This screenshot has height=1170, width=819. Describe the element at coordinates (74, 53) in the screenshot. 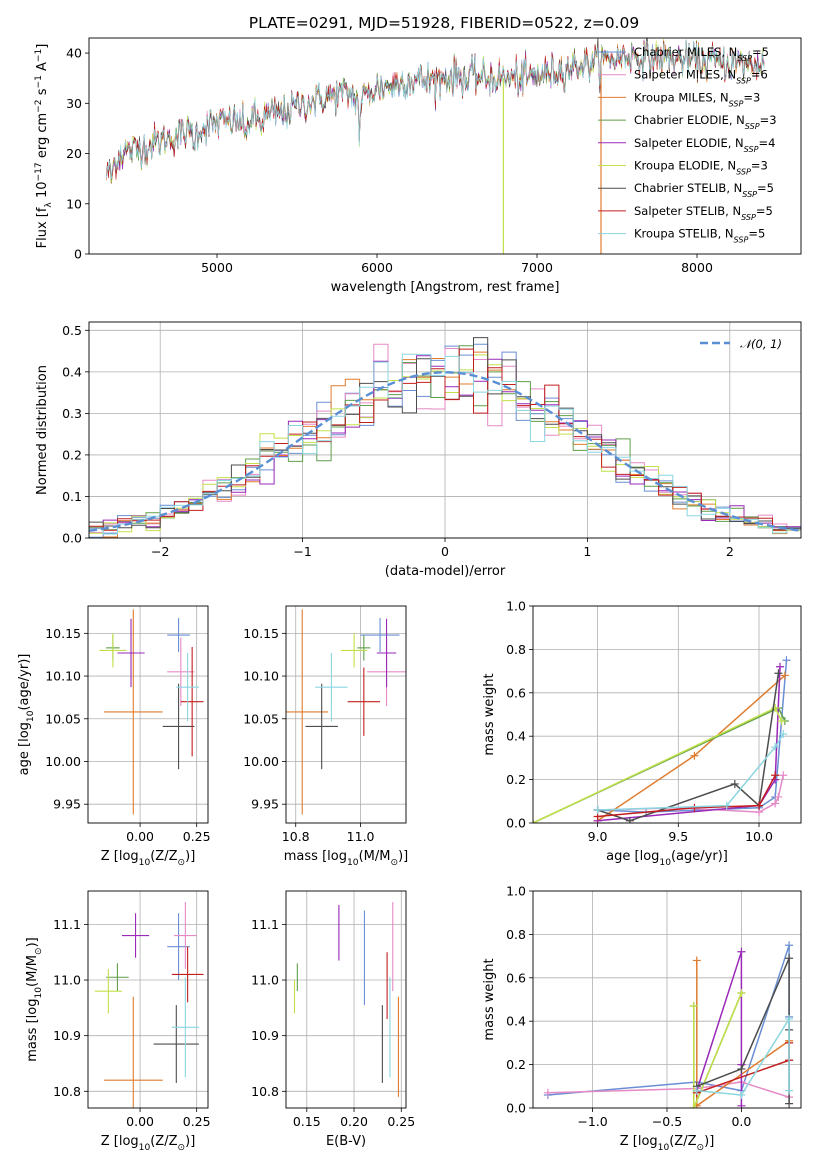

I see `y-tick-label: 40` at that location.